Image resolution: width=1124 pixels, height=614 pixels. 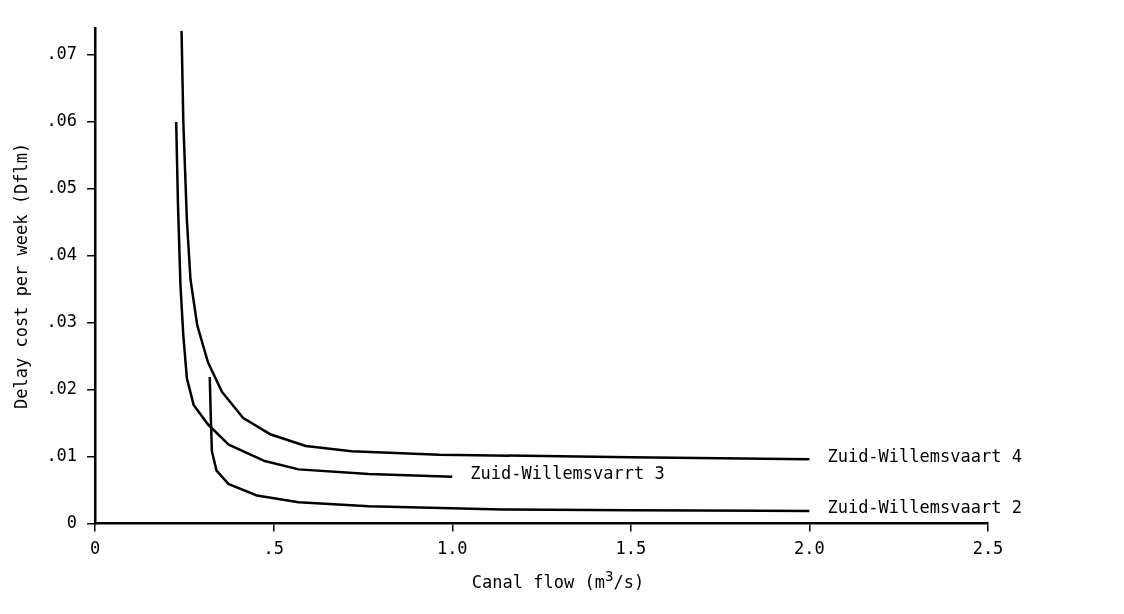 I want to click on series-label: Zuid-Willemsvaart 2, so click(x=924, y=507).